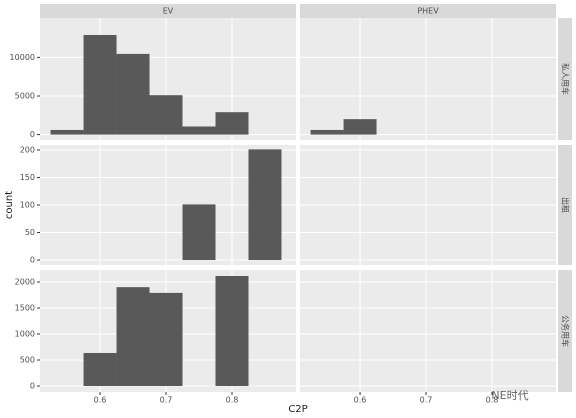 Image resolution: width=576 pixels, height=418 pixels. I want to click on y-tick-label: 10000, so click(22, 57).